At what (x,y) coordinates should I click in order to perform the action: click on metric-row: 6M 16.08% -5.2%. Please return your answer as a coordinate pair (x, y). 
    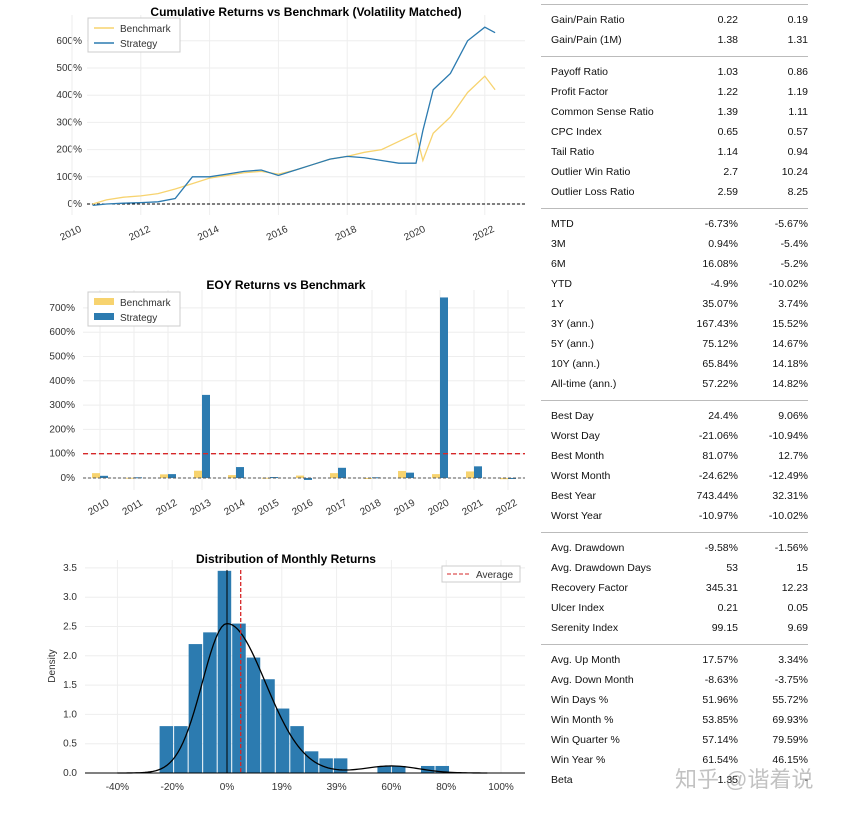
    Looking at the image, I should click on (674, 264).